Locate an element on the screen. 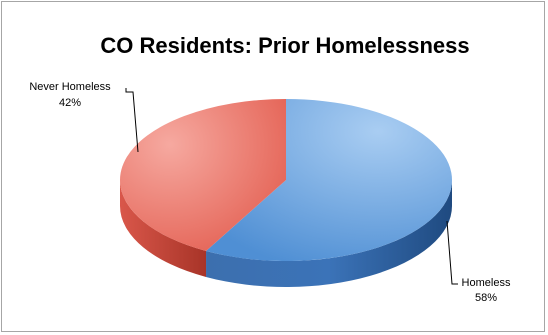  homeless-leader-line is located at coordinates (452, 252).